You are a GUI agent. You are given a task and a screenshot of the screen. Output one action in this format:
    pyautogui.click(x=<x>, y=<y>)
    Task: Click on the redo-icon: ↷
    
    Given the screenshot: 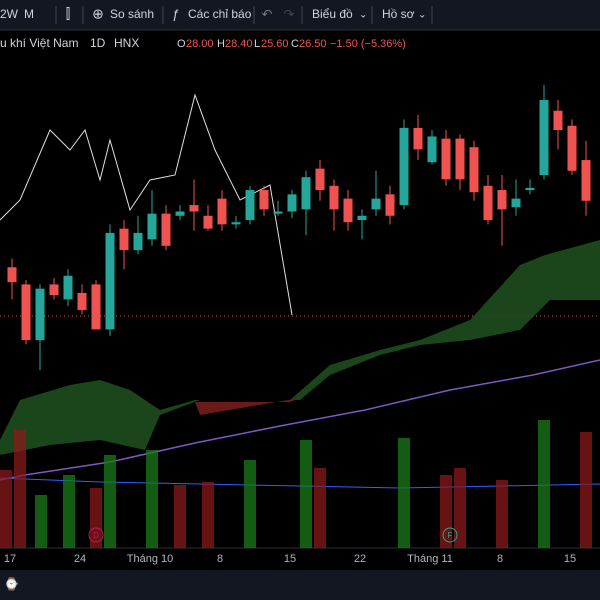 What is the action you would take?
    pyautogui.click(x=289, y=13)
    